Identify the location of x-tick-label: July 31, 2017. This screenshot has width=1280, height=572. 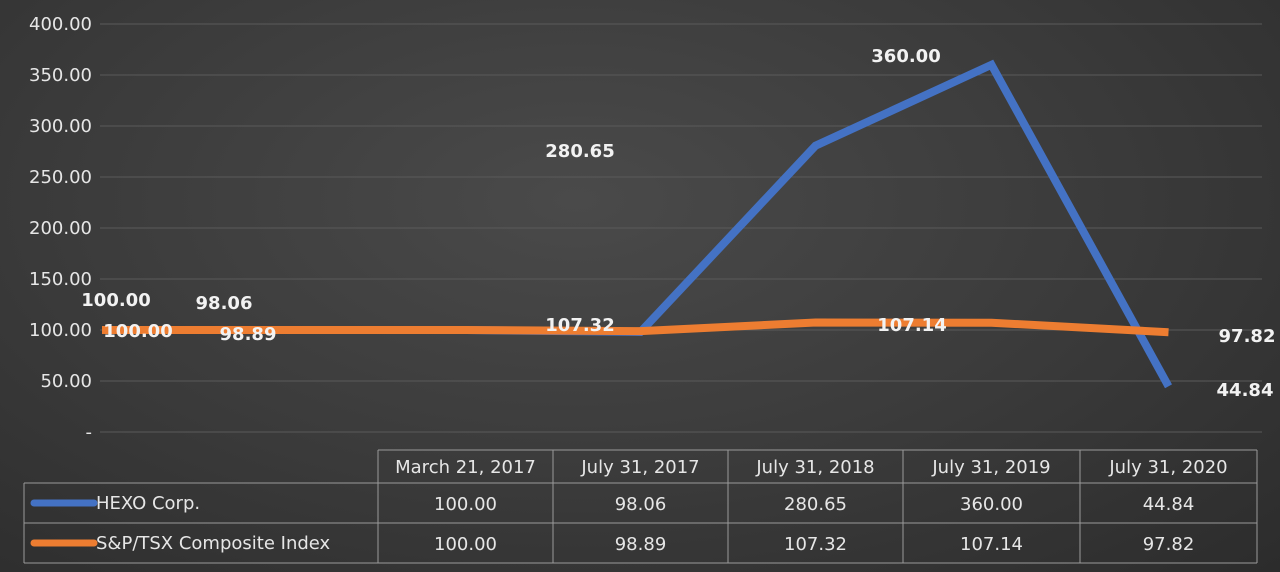
(639, 467).